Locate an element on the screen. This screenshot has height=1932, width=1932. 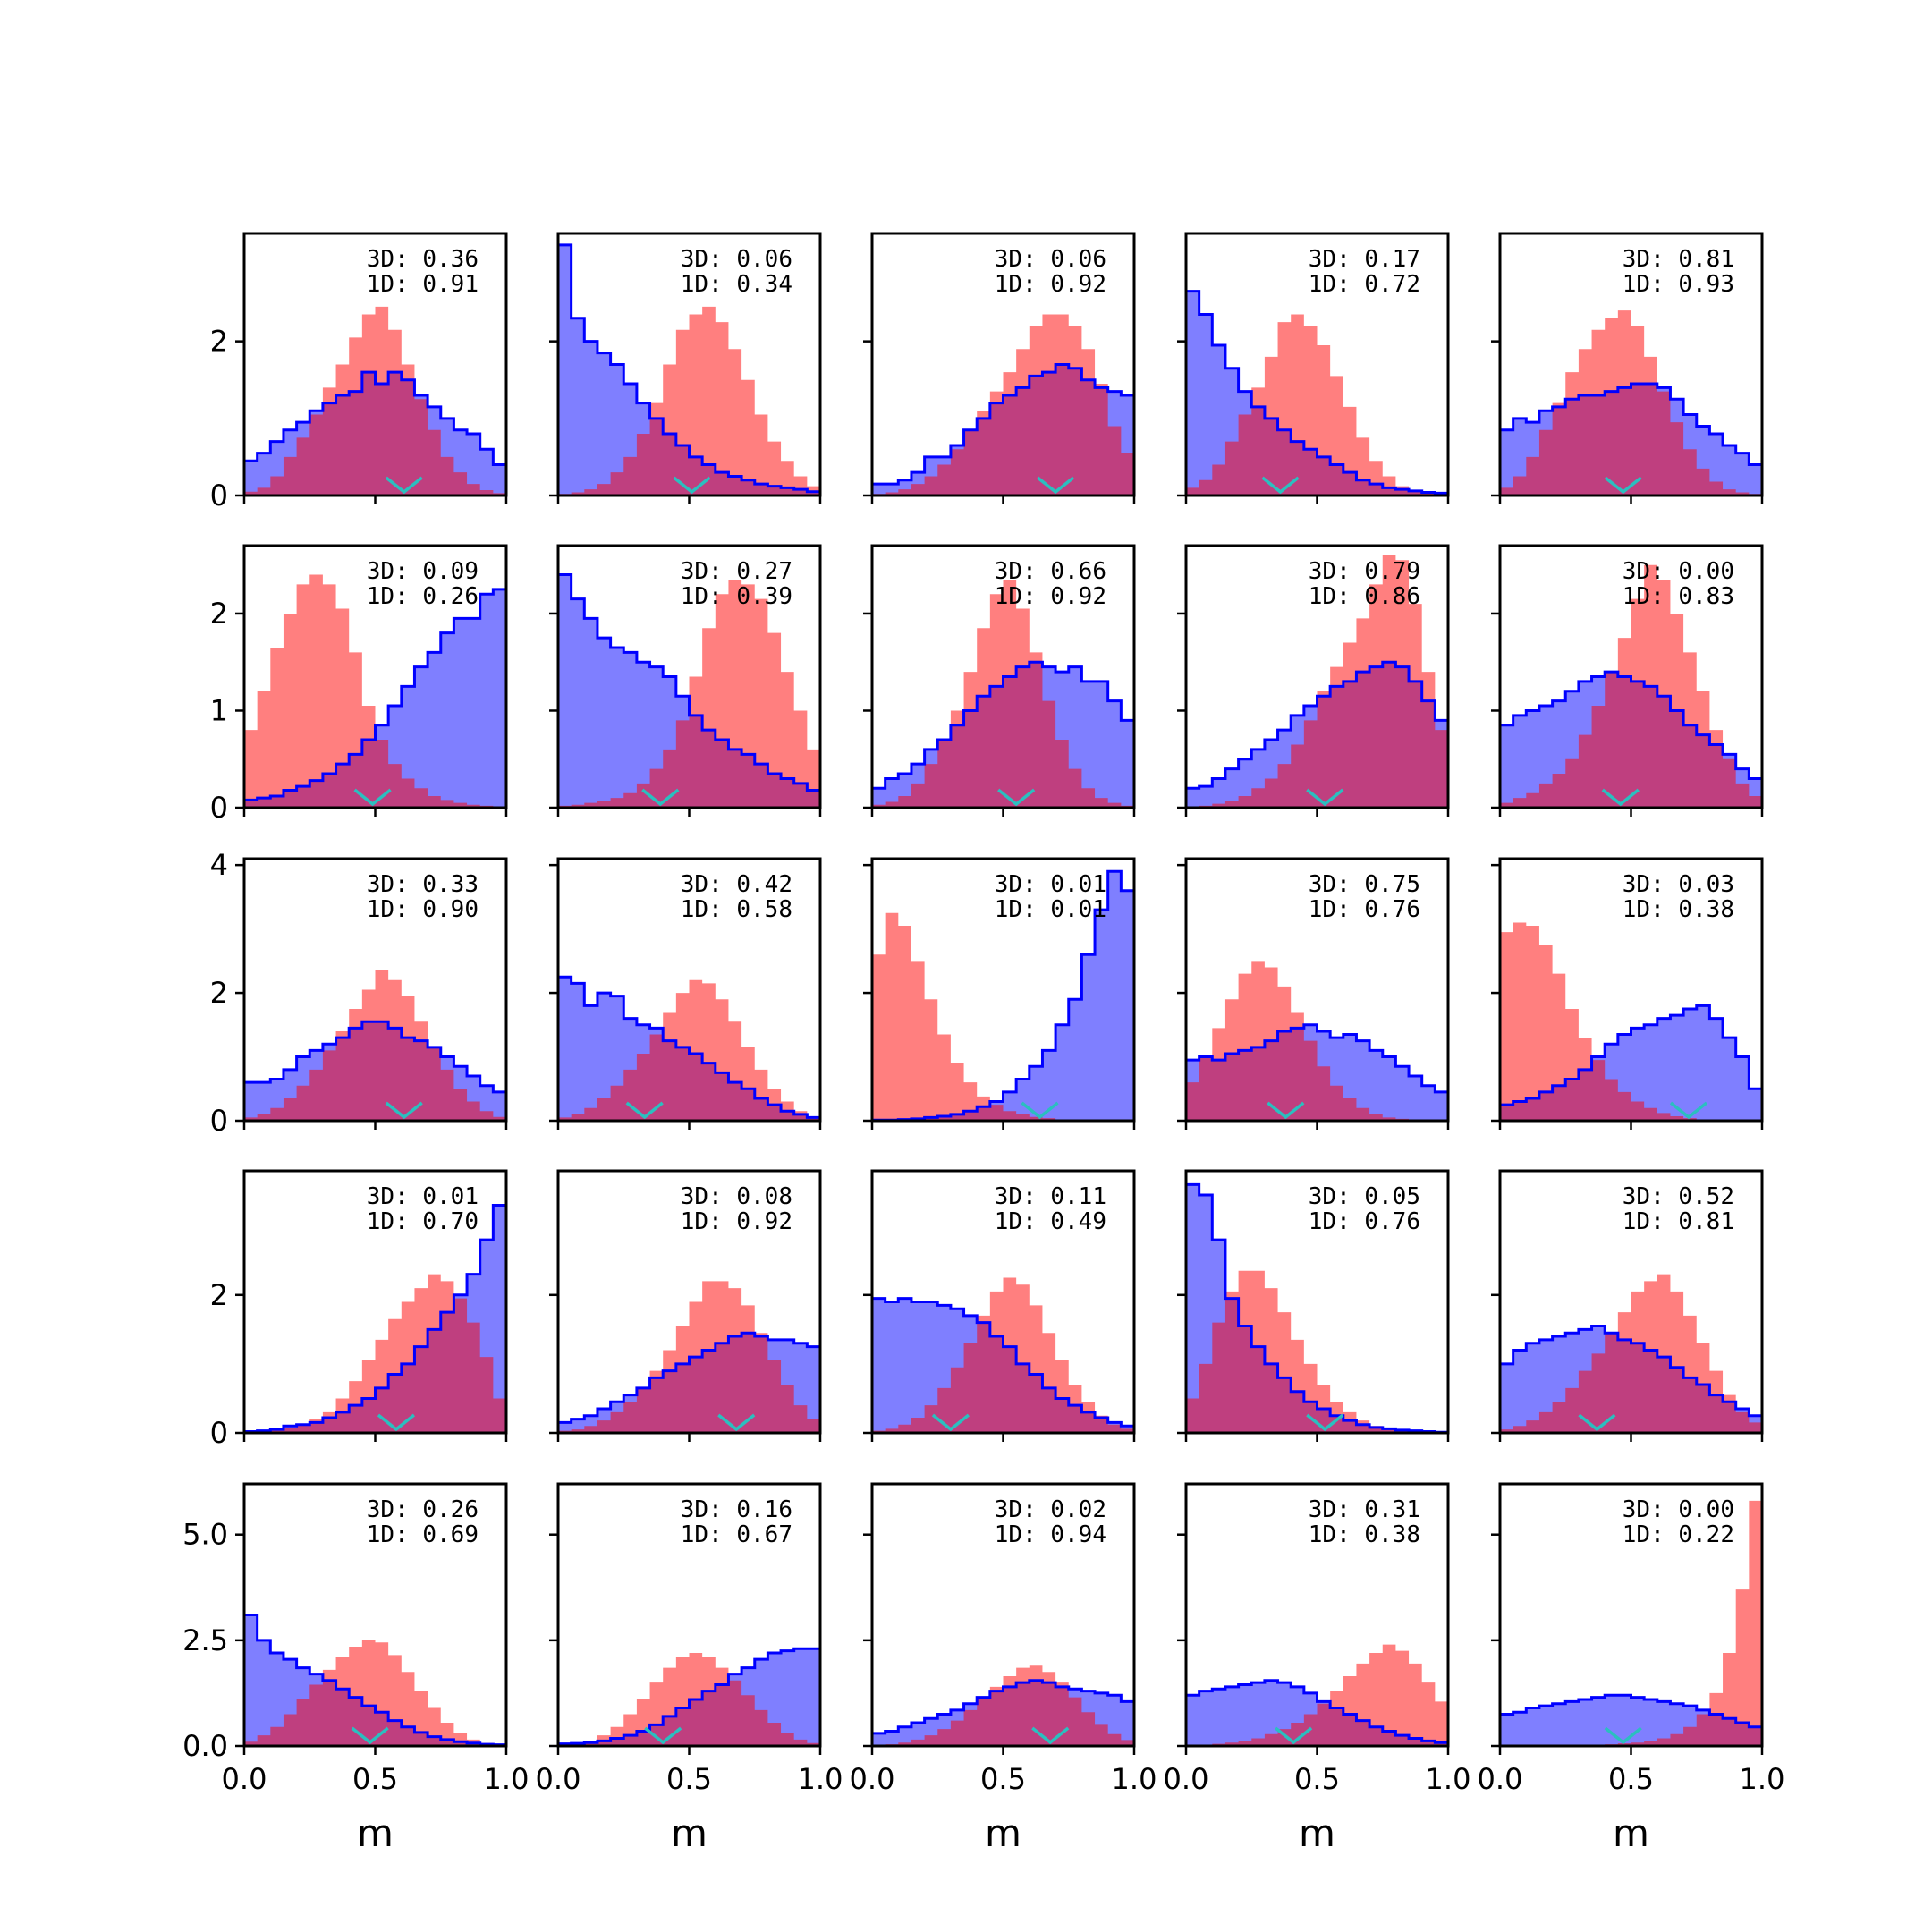
stat-3d-label: 3D: 0.75 is located at coordinates (1364, 884).